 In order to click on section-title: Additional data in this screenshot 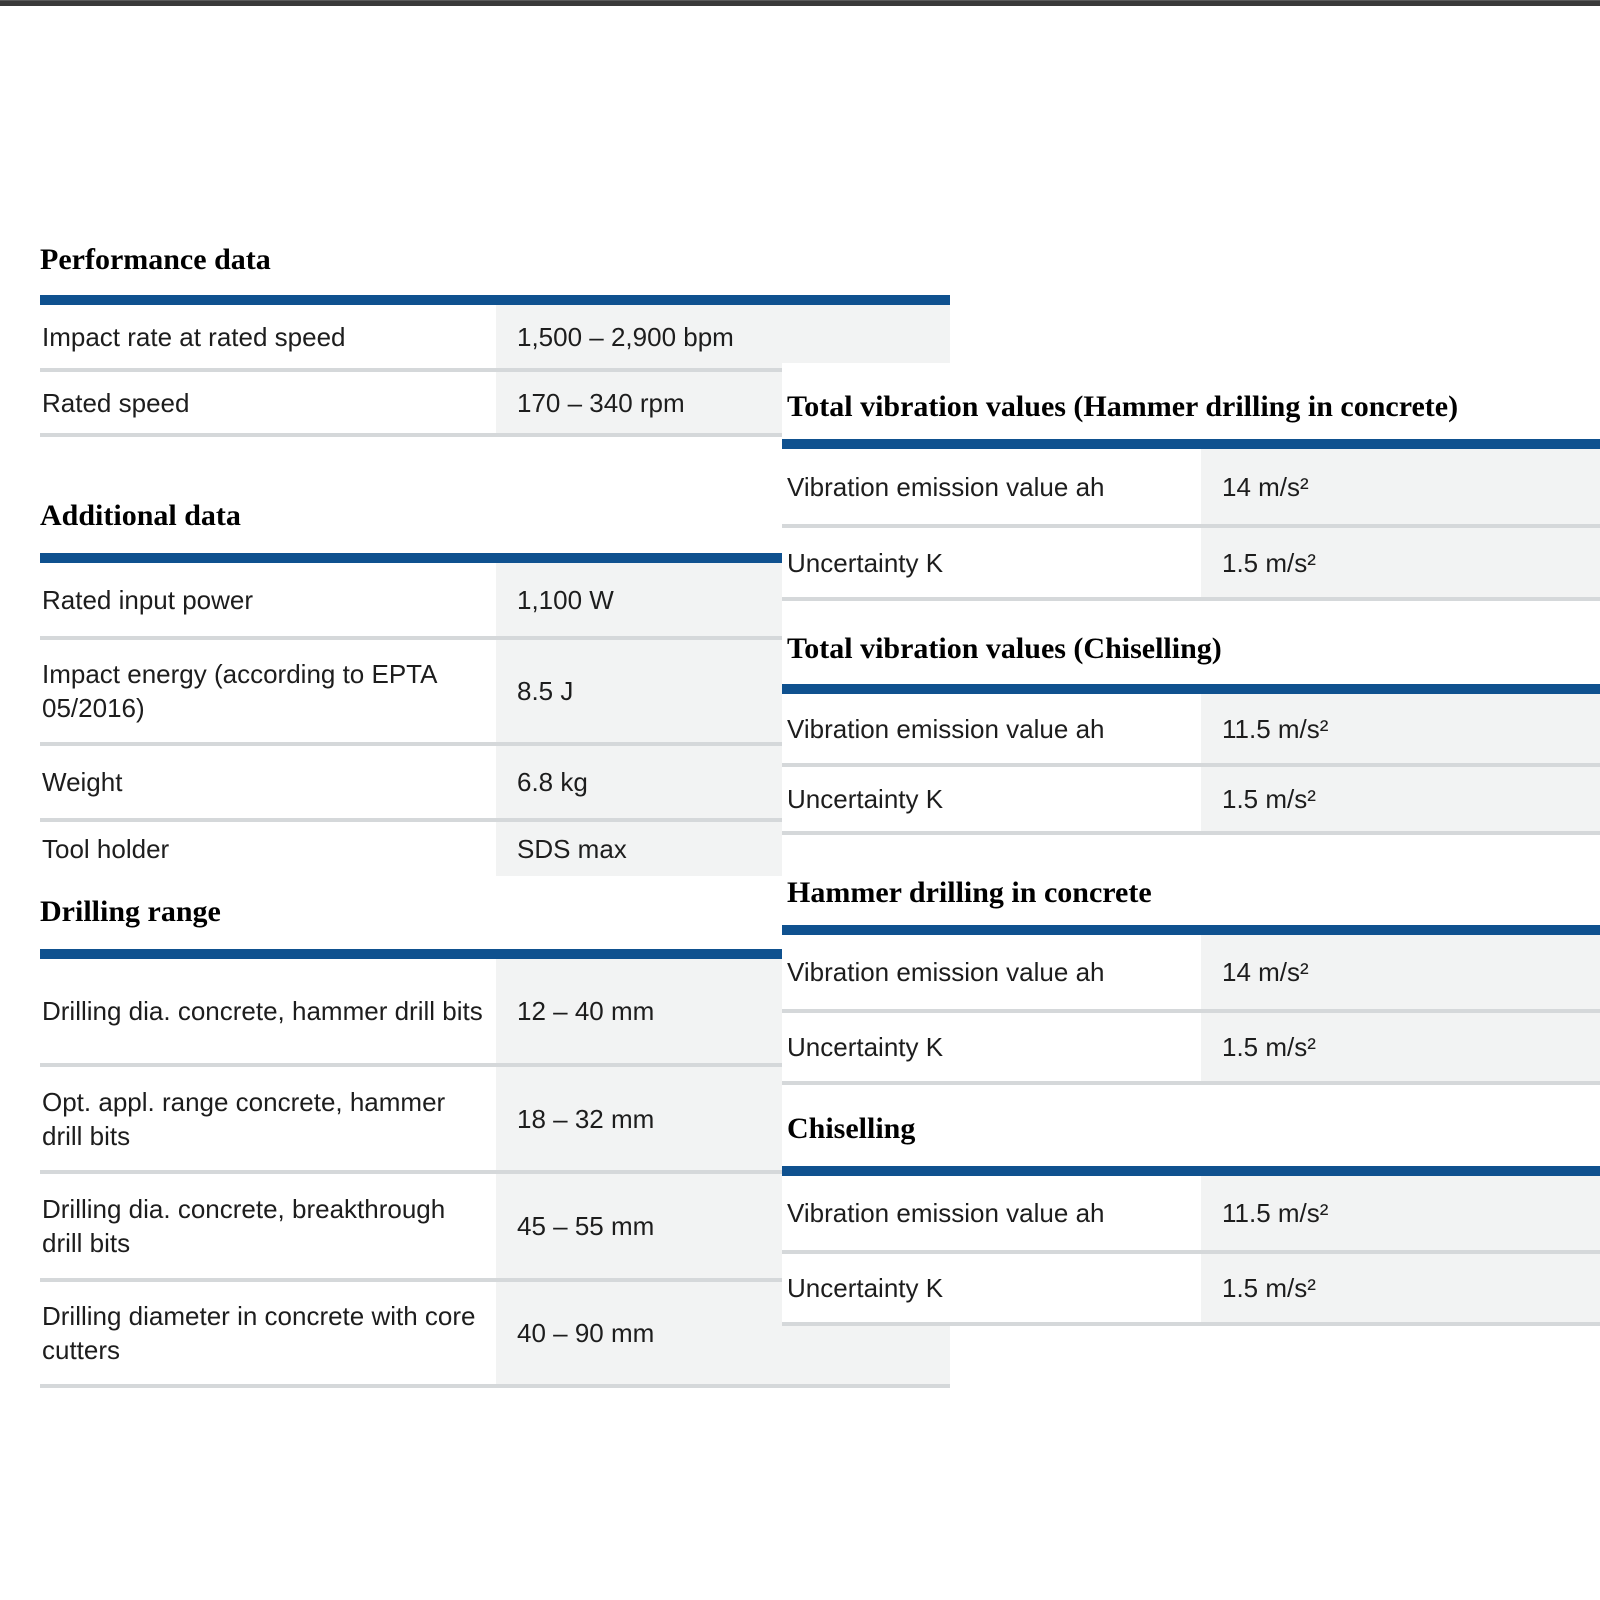, I will do `click(140, 515)`.